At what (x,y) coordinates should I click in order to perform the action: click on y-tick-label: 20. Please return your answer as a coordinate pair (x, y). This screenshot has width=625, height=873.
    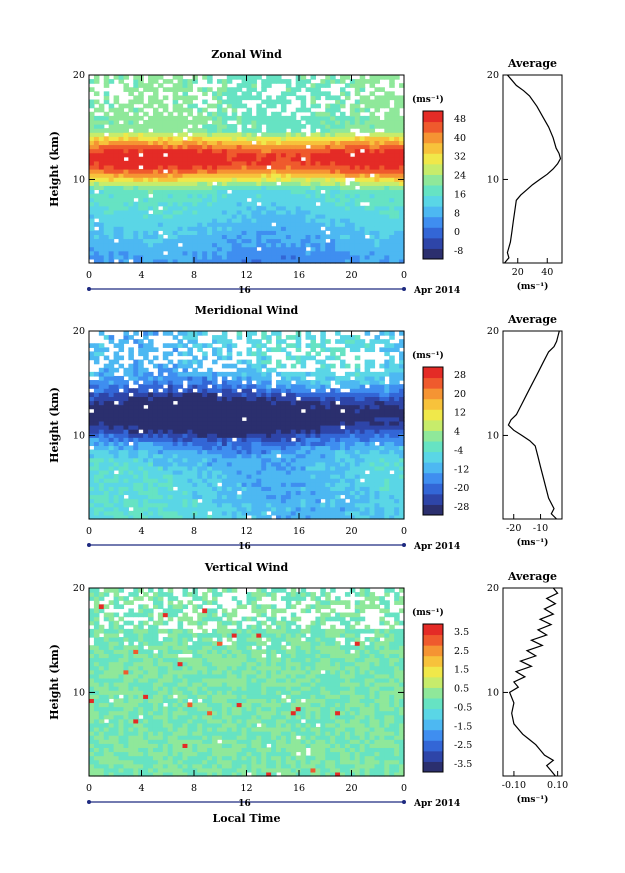
    Looking at the image, I should click on (79, 75).